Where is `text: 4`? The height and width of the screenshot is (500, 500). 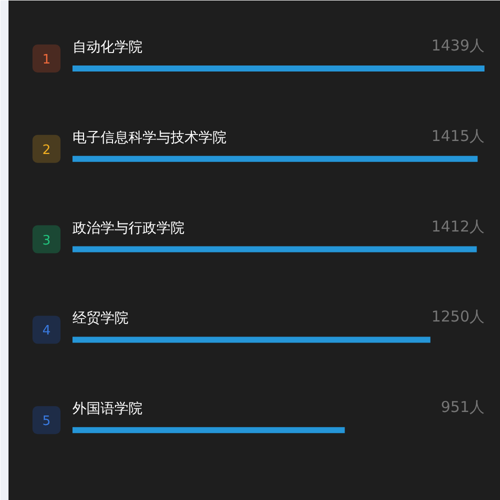
text: 4 is located at coordinates (46, 331).